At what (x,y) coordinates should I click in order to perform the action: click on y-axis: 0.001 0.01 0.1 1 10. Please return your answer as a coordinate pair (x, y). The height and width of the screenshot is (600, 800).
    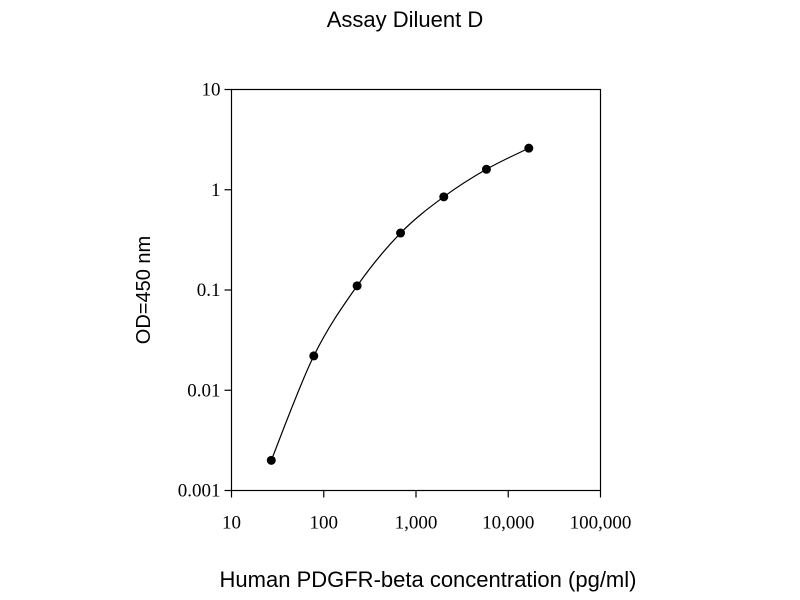
    Looking at the image, I should click on (205, 291).